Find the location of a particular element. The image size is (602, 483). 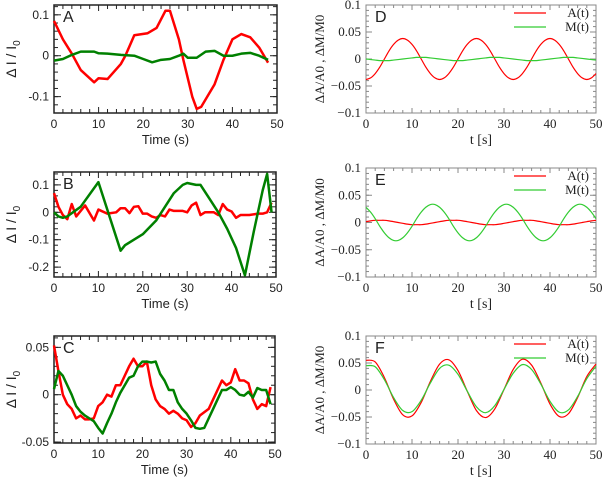

y-tick-label: -0.2 is located at coordinates (38, 267).